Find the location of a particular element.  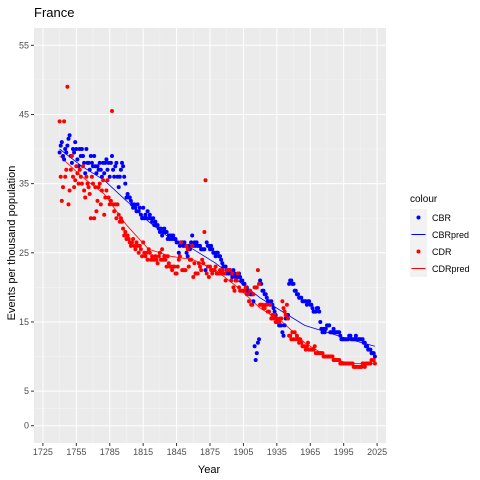

y-tick-label: 0 is located at coordinates (26, 426).